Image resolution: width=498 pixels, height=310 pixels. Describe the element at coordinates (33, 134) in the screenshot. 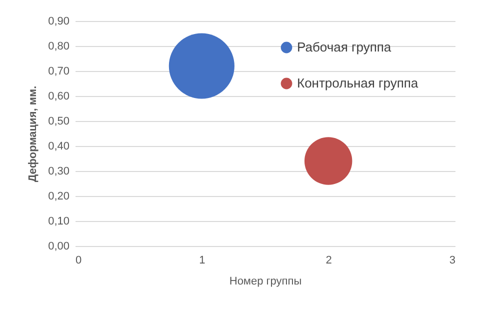

I see `y-axis-title: Деформация, мм.` at that location.